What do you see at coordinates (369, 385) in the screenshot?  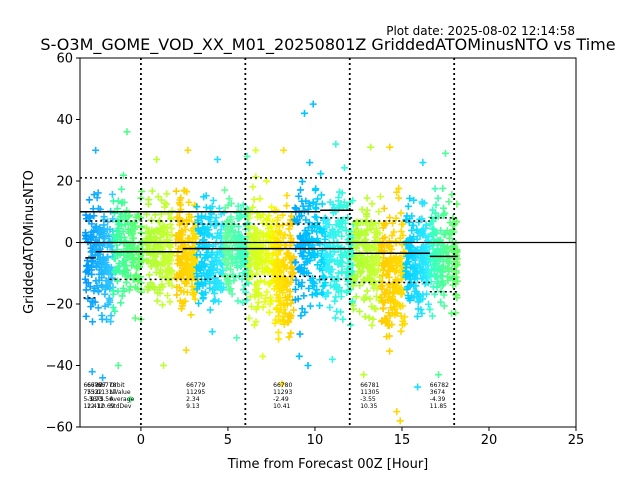 I see `stat-text: 66781` at bounding box center [369, 385].